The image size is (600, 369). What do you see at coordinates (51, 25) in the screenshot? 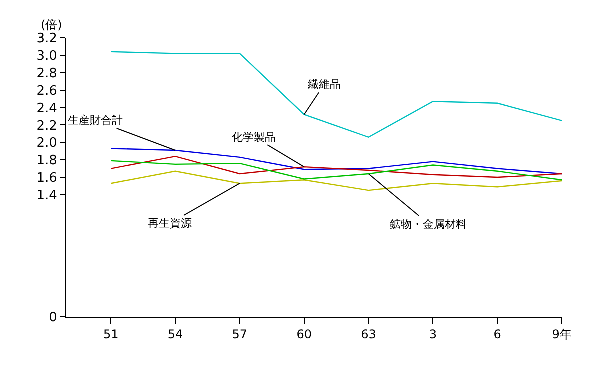
I see `y-axis-title: (倍)` at bounding box center [51, 25].